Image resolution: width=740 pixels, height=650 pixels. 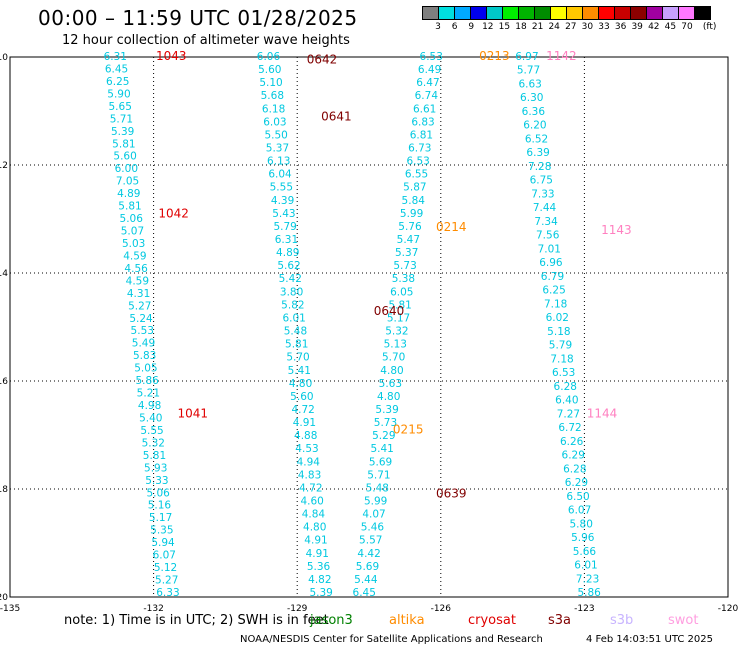 I want to click on wave-height-value: 5.57, so click(x=370, y=541).